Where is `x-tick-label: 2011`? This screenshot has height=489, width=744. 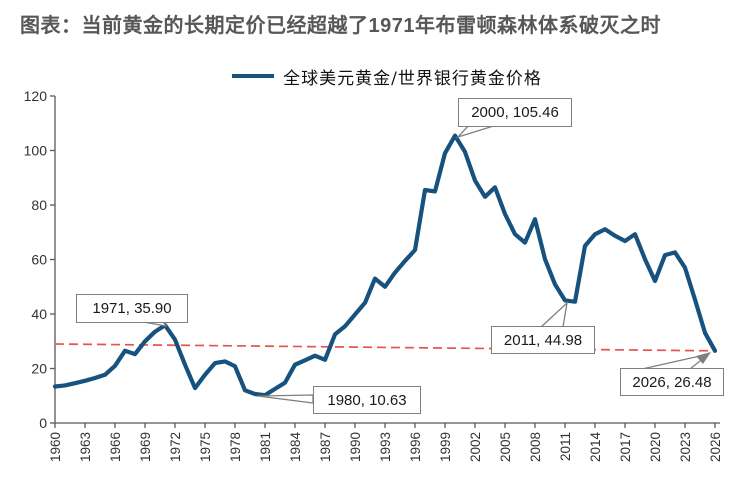
x-tick-label: 2011 is located at coordinates (565, 446).